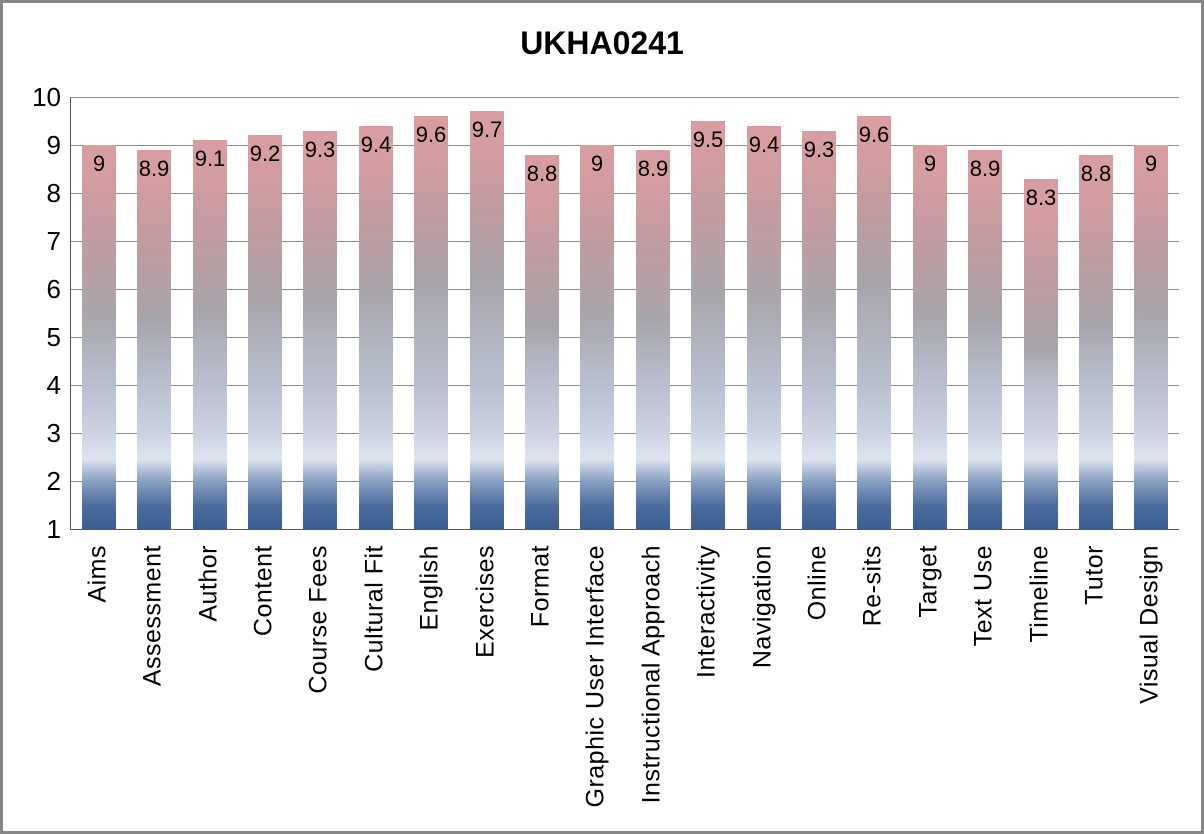 This screenshot has height=834, width=1204. I want to click on bar-timeline, so click(1041, 354).